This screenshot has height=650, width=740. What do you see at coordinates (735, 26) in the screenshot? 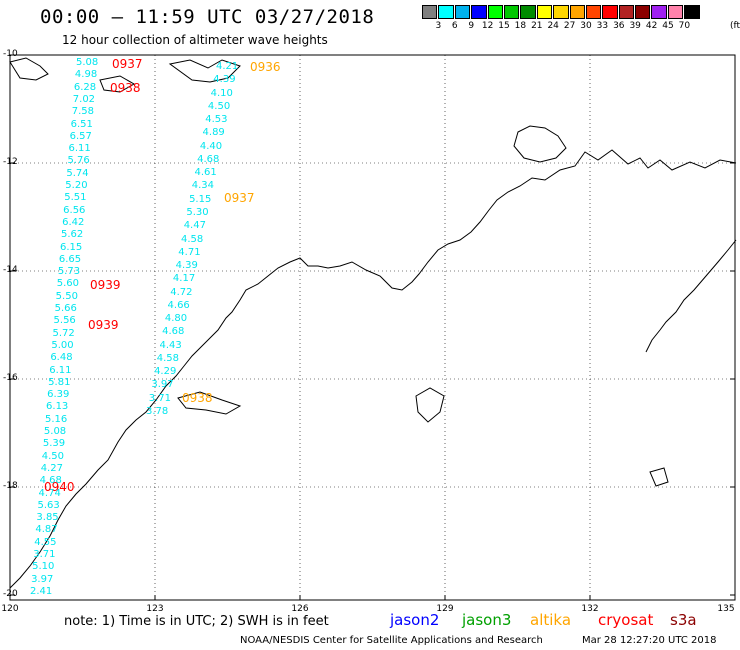
I see `color-scale-unit: (ft)` at bounding box center [735, 26].